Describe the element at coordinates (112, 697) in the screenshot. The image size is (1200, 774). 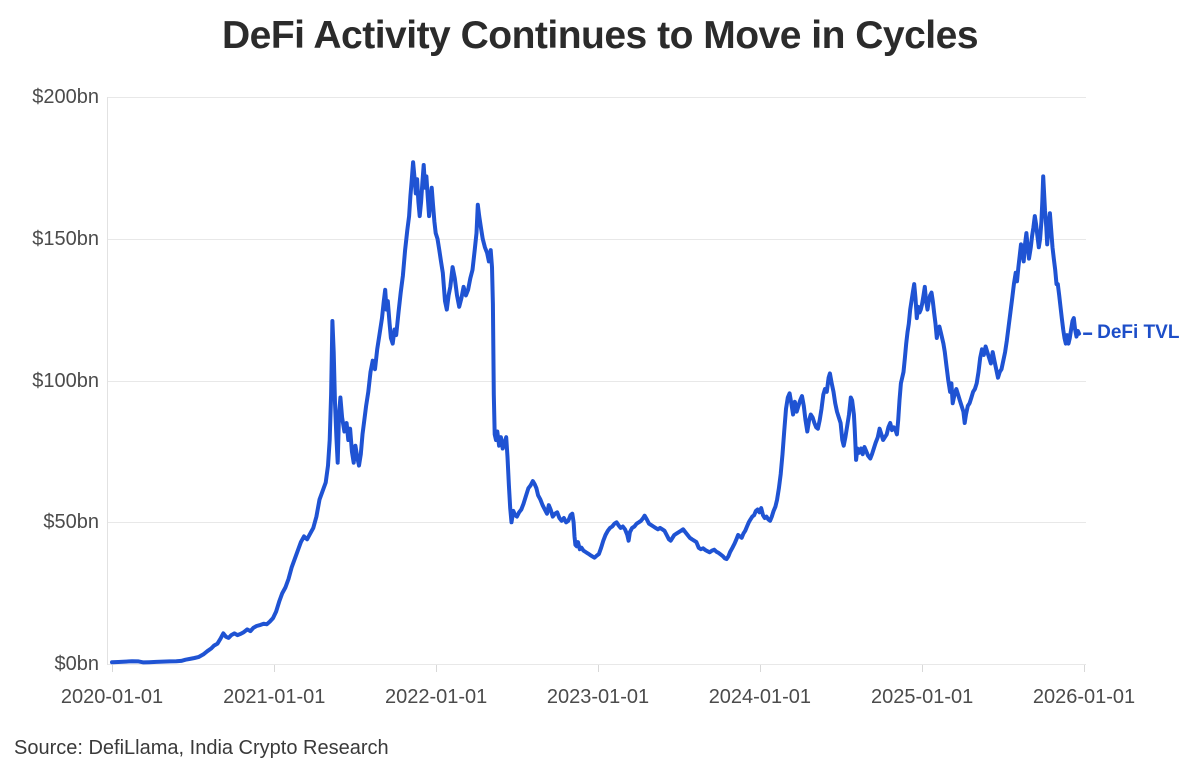
I see `x-axis-tick-label: 2020-01-01` at that location.